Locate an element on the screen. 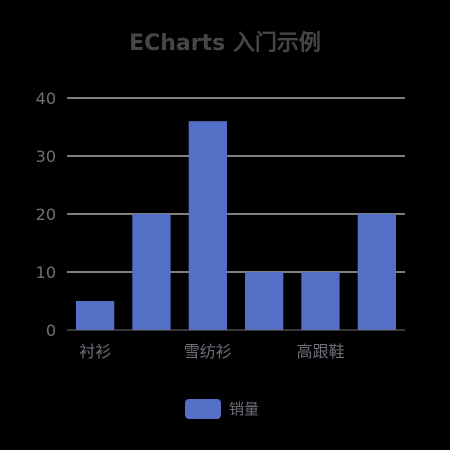 This screenshot has width=450, height=450. legend-item: 销量 is located at coordinates (222, 409).